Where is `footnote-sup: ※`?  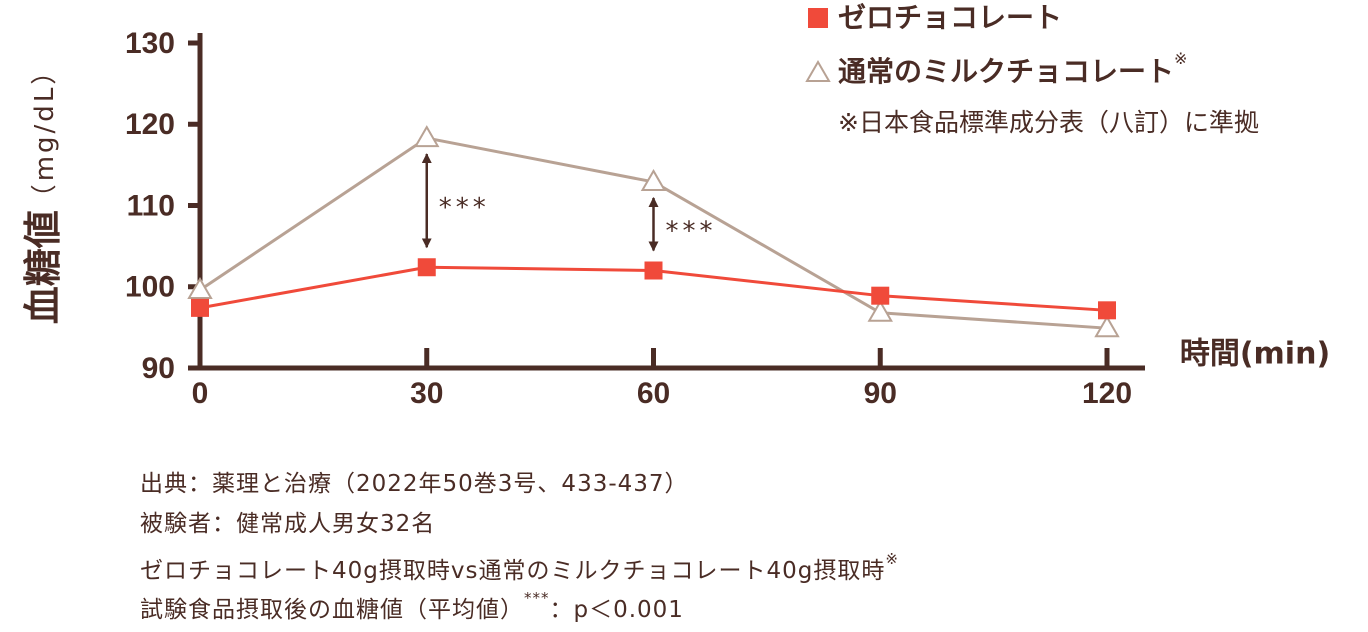
footnote-sup: ※ is located at coordinates (892, 559).